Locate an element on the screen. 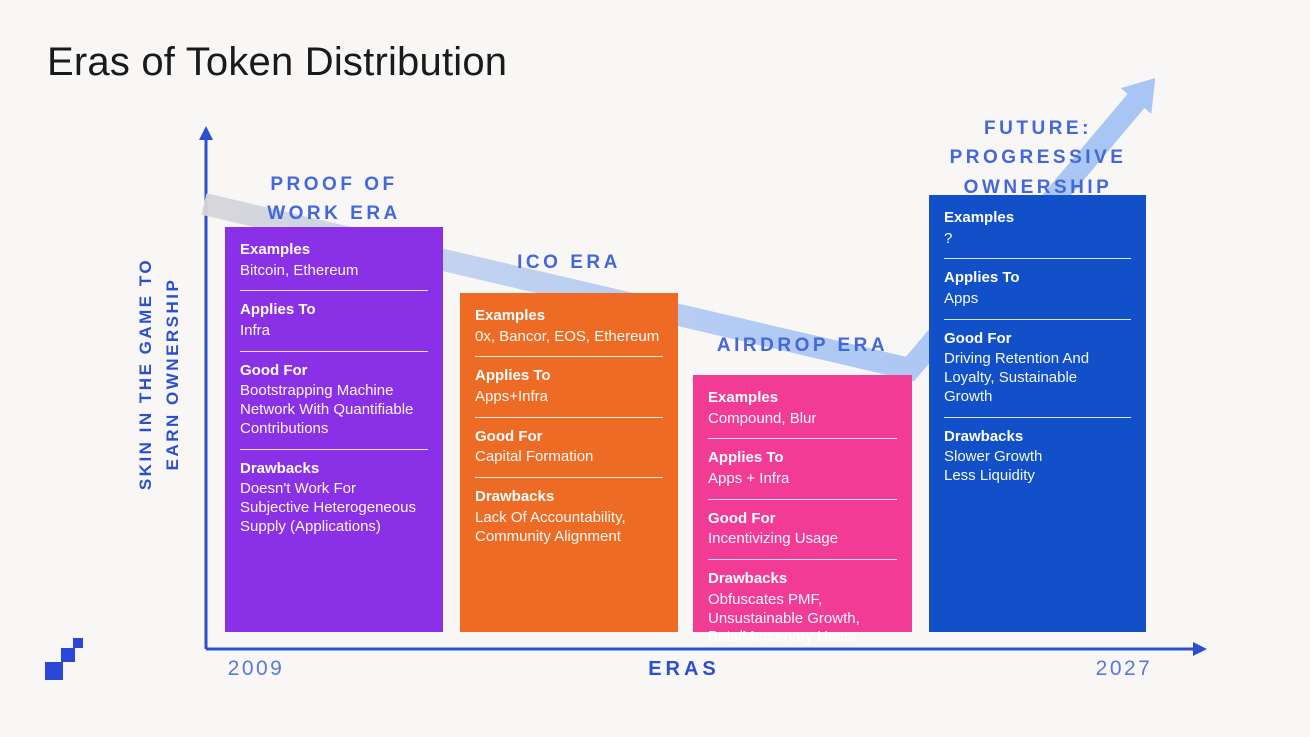 The height and width of the screenshot is (737, 1310). era-label-future: FUTURE: PROGRESSIVE OWNERSHIP is located at coordinates (1038, 158).